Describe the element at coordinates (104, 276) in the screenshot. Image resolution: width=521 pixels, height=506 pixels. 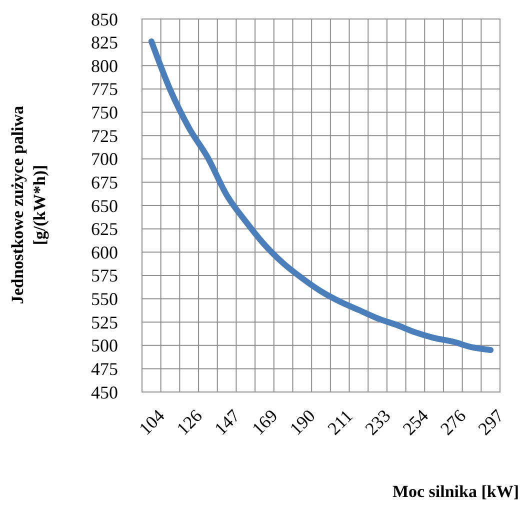
I see `y-tick-label: 575` at that location.